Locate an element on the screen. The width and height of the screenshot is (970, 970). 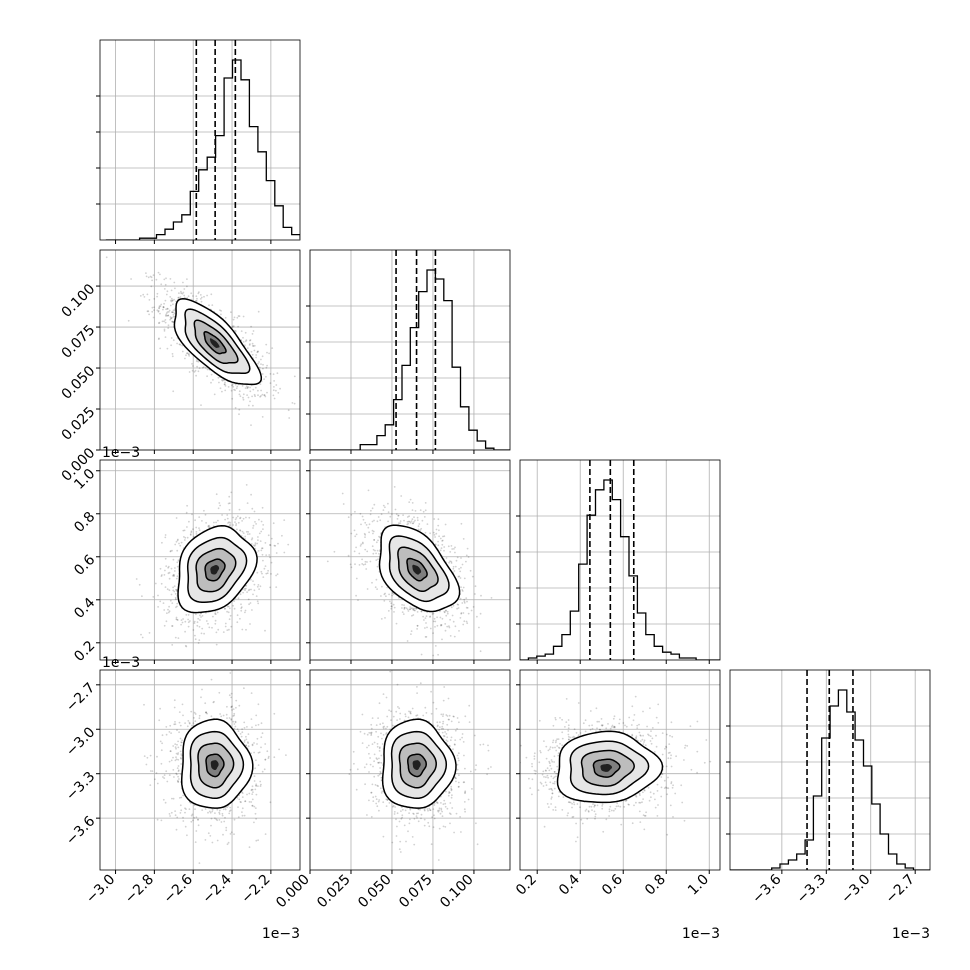
contour-line is located at coordinates (217, 570).